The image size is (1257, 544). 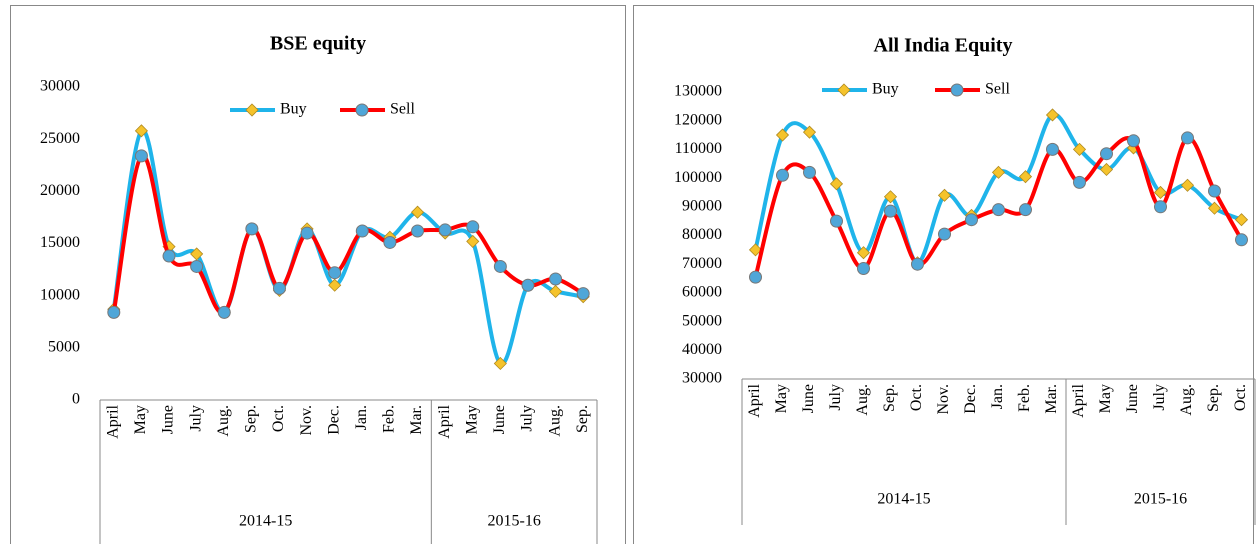 I want to click on y-tick-label: 10000, so click(x=60, y=294).